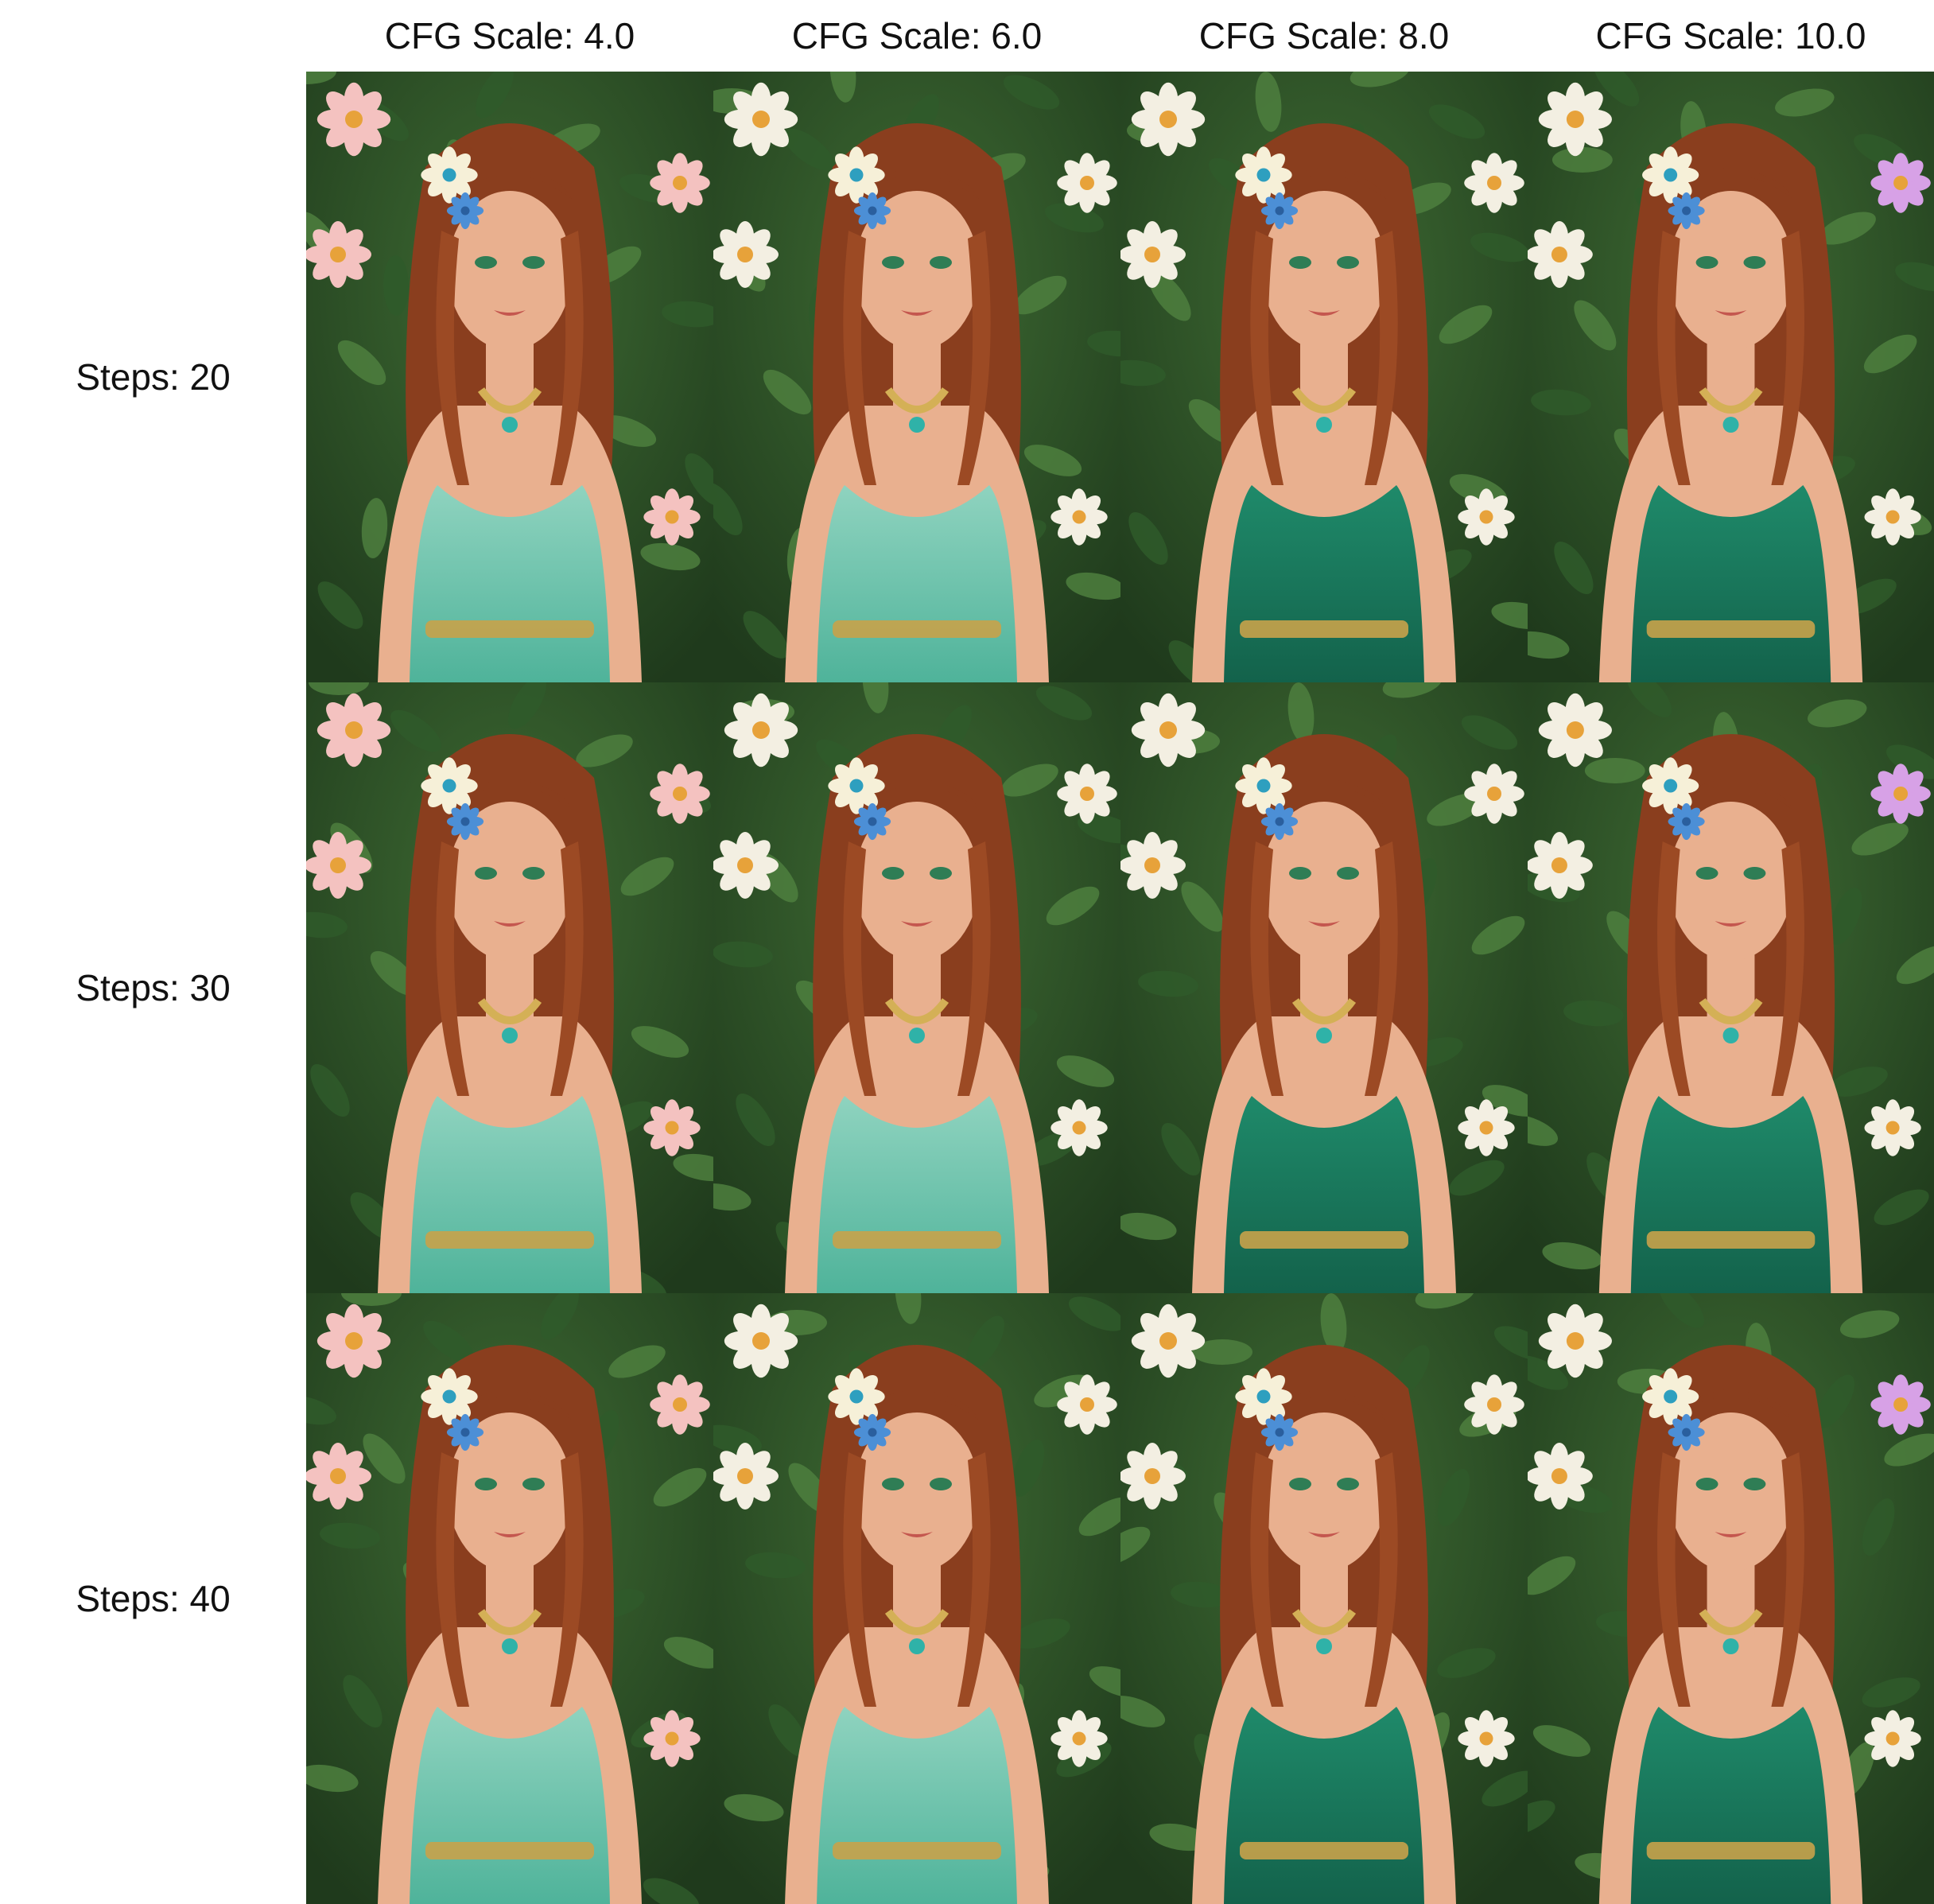  What do you see at coordinates (917, 35) in the screenshot?
I see `column-header-cfg-6: CFG Scale: 6.0` at bounding box center [917, 35].